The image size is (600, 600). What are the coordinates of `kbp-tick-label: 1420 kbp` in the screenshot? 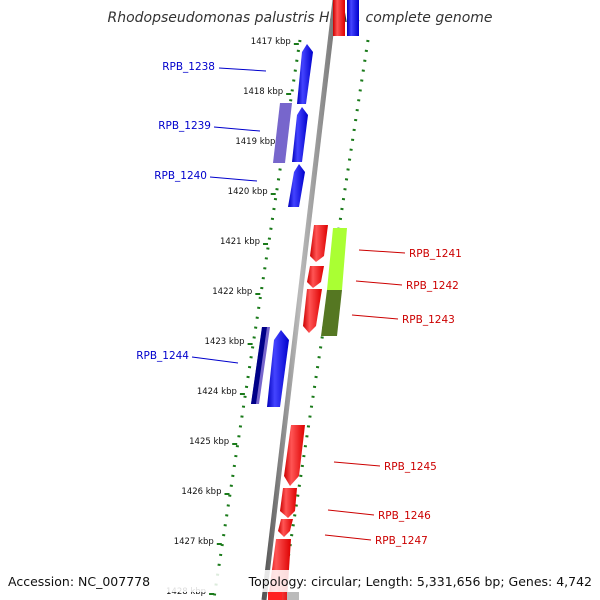 It's located at (248, 192).